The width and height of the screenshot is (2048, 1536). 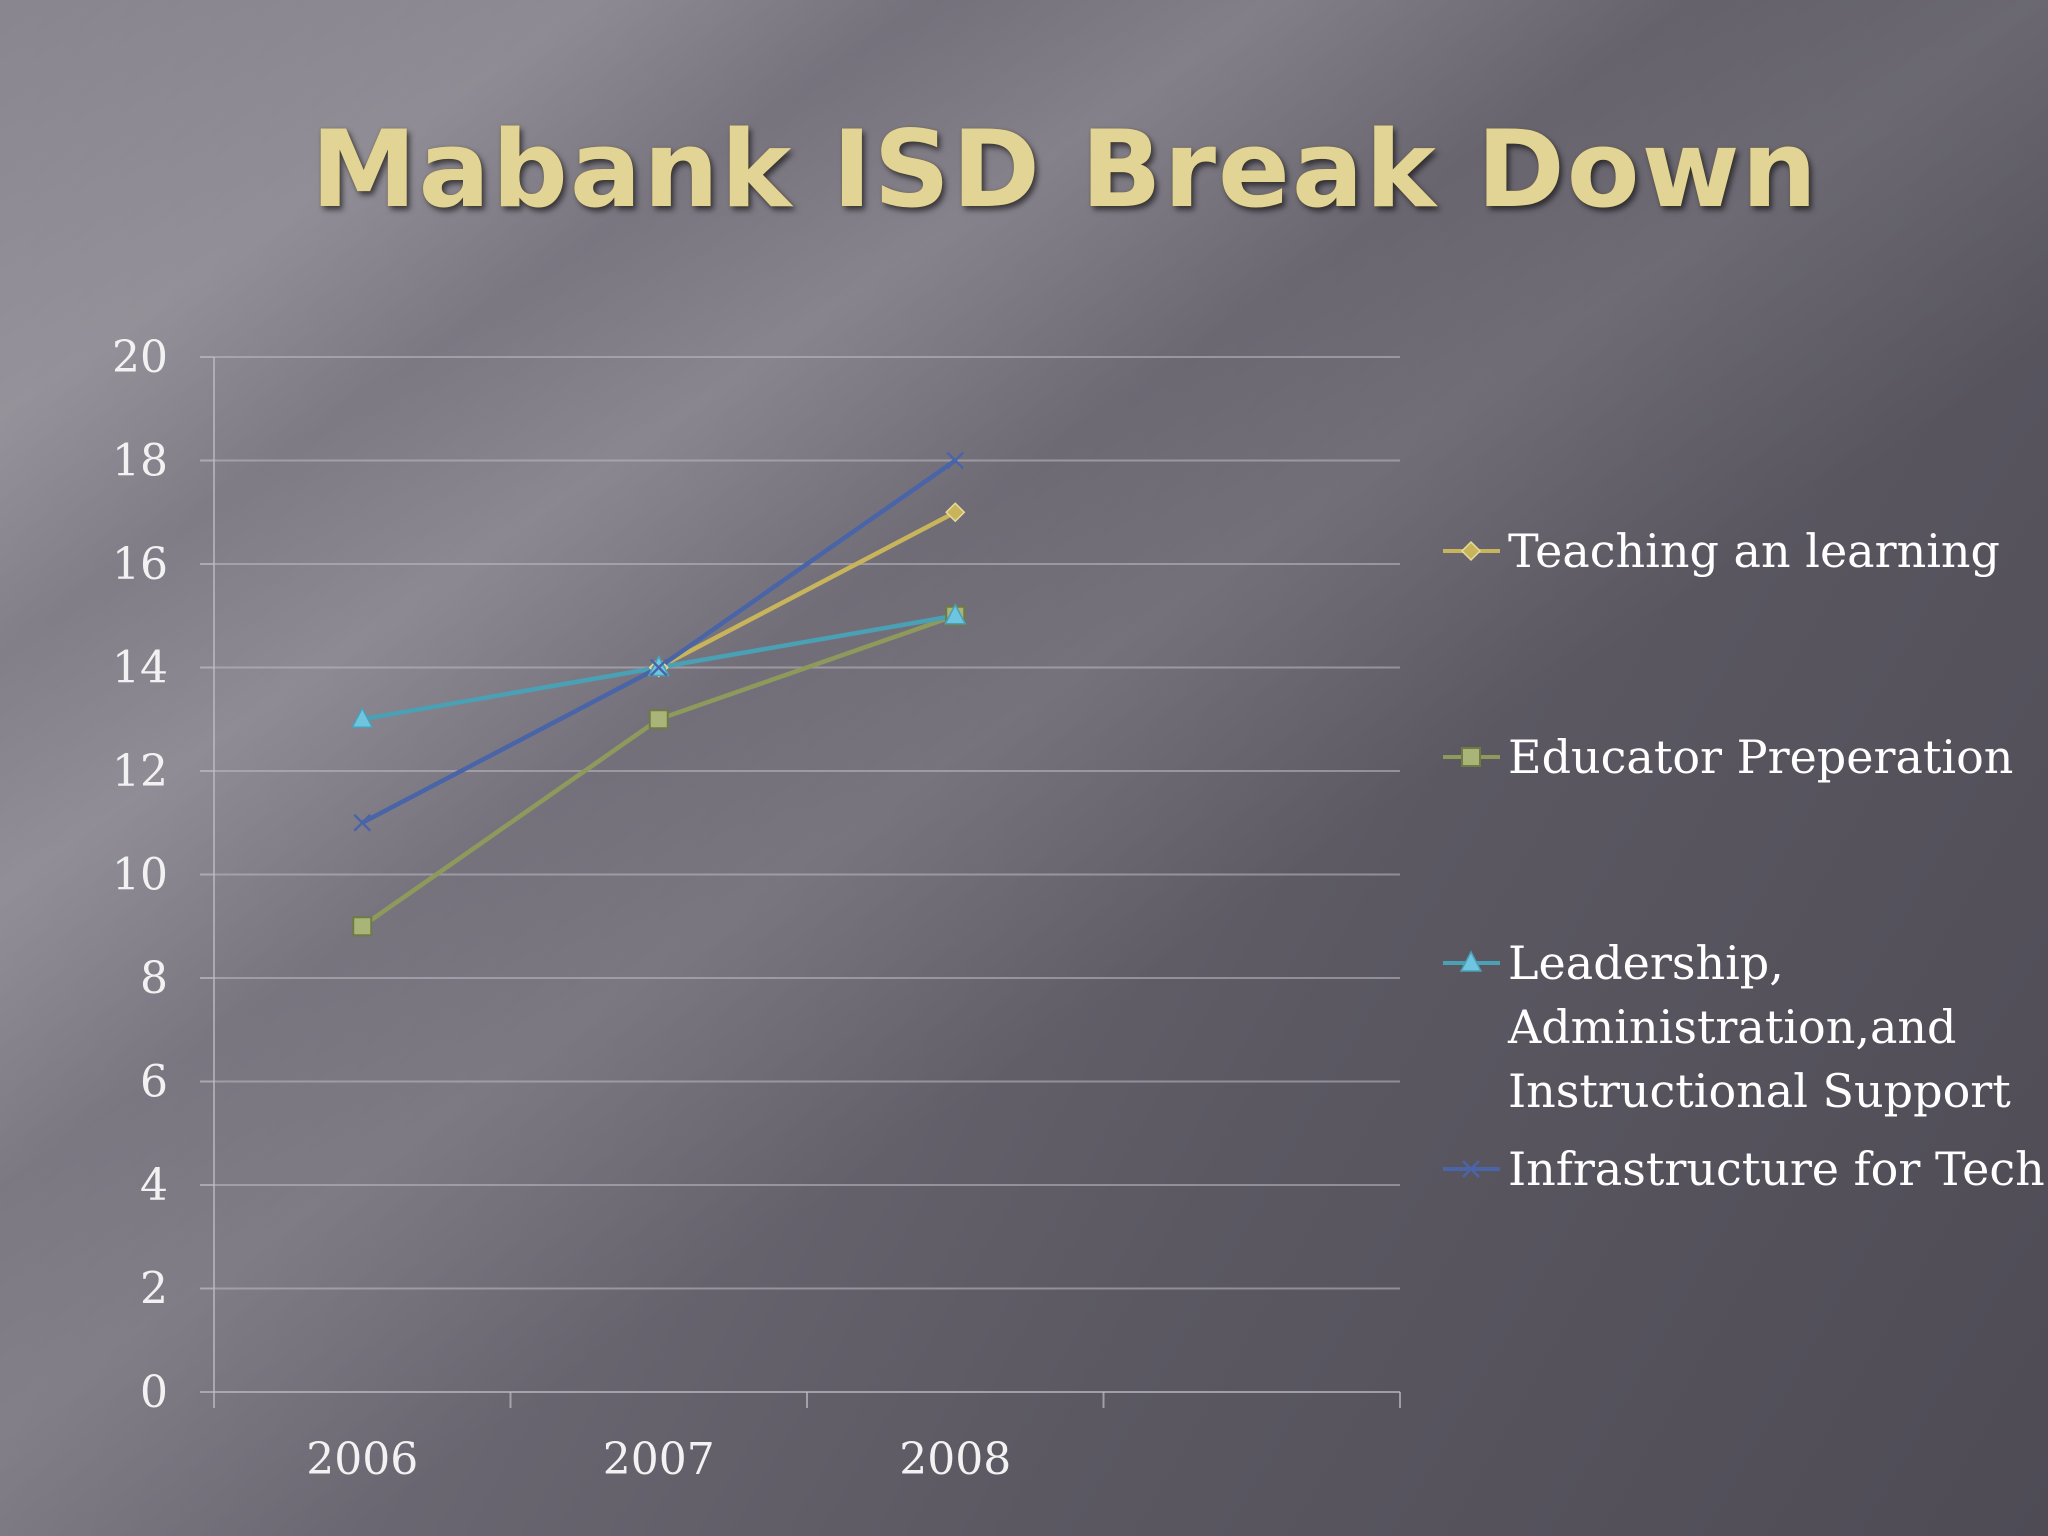 I want to click on y-tick-label: 6, so click(x=154, y=1082).